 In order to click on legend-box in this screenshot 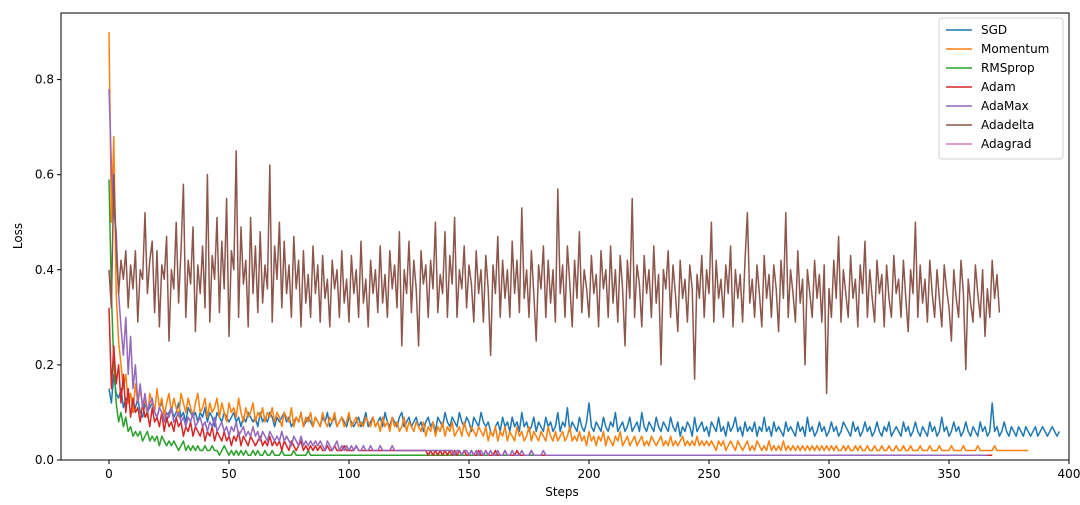, I will do `click(1001, 88)`.